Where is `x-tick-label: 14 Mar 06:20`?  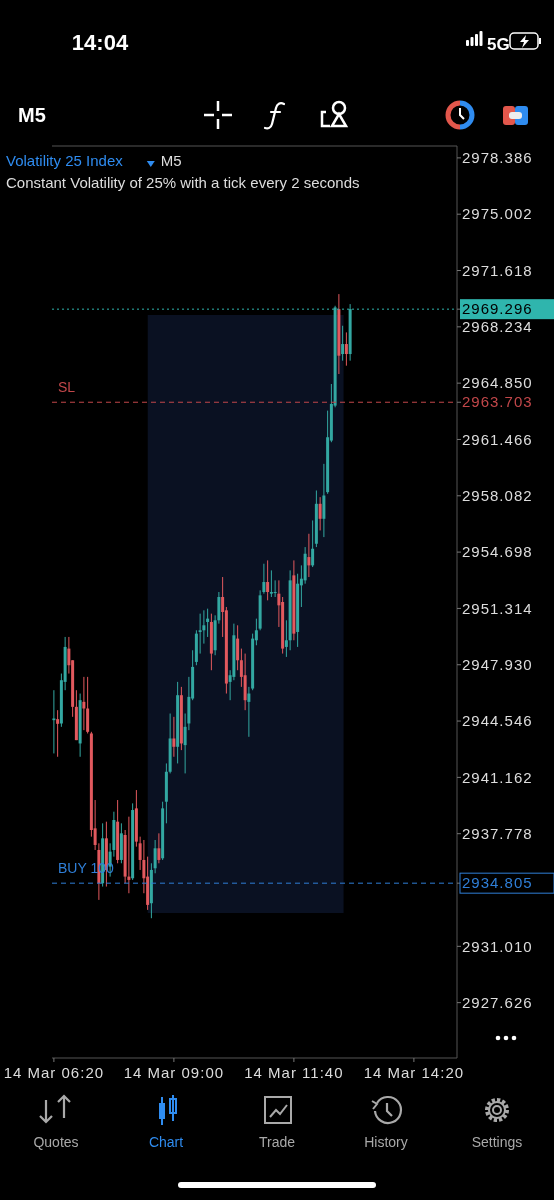
x-tick-label: 14 Mar 06:20 is located at coordinates (54, 1072).